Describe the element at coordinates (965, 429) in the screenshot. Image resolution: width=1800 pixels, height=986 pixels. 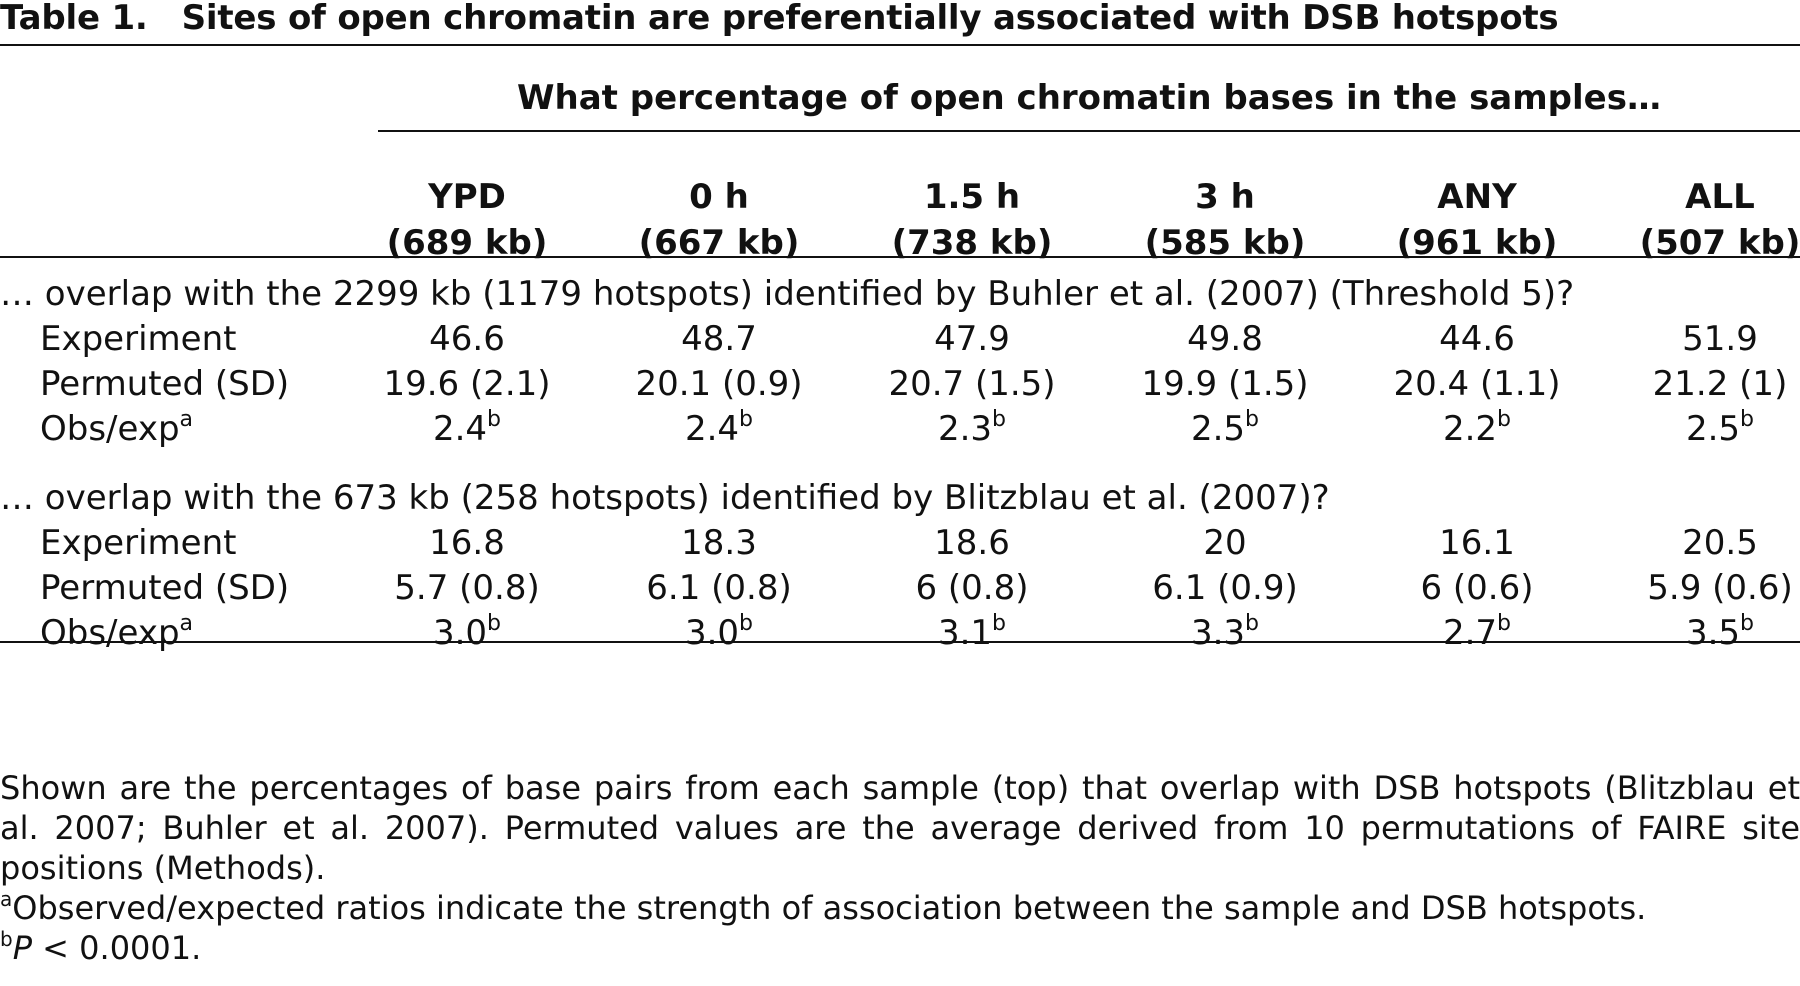
I see `cell-value: 2.3` at that location.